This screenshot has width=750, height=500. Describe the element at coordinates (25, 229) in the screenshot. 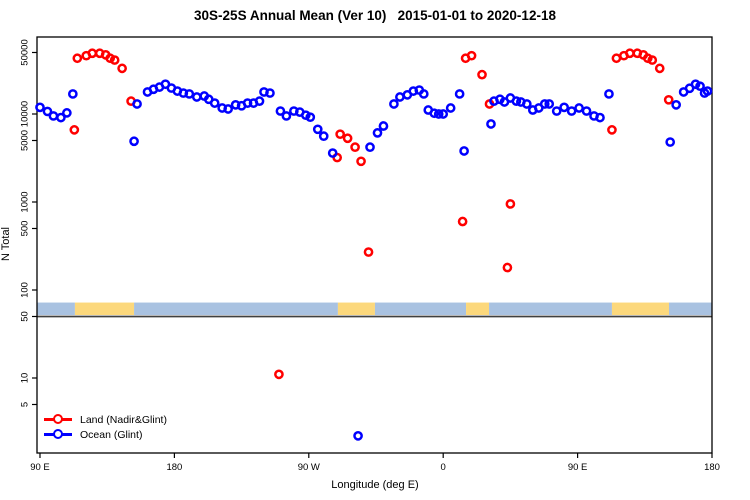

I see `y-tick-label: 500` at that location.